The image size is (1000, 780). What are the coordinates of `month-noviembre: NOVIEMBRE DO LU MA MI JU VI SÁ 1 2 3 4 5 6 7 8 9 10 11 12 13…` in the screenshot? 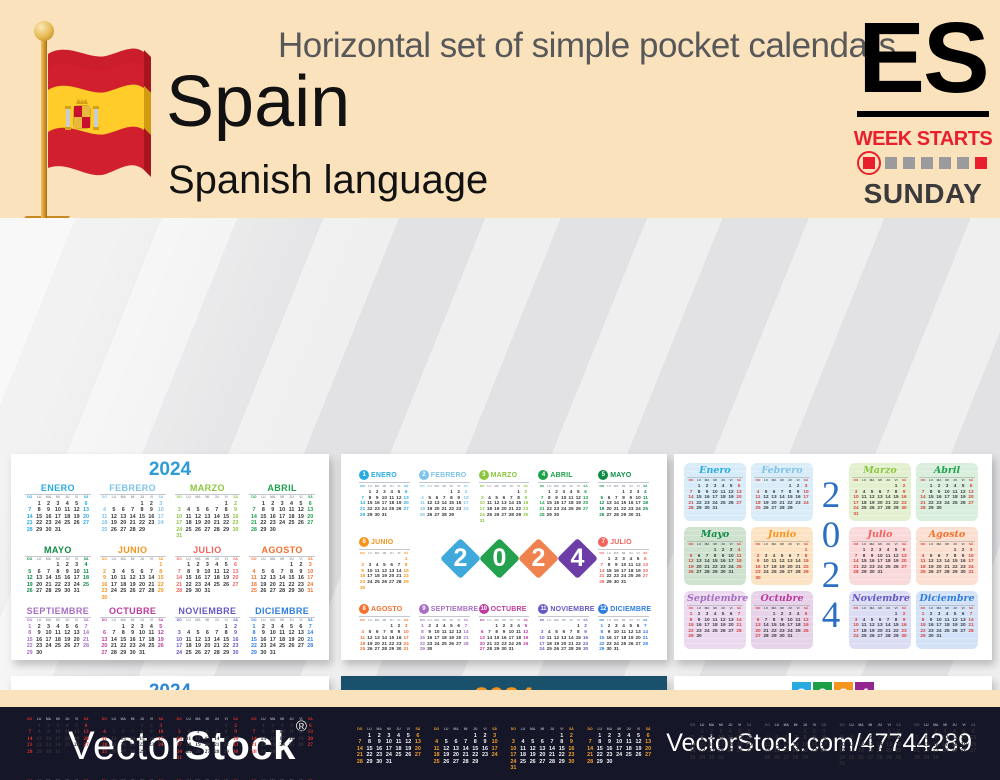 It's located at (207, 630).